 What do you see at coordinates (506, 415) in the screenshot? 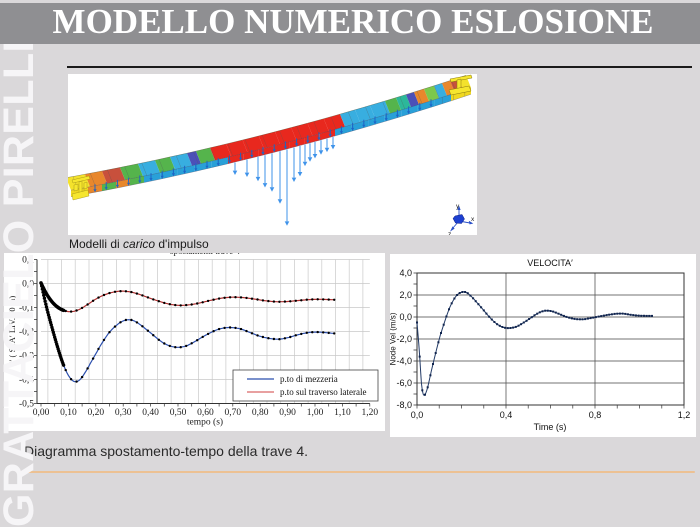
I see `svg-text: 0,4` at bounding box center [506, 415].